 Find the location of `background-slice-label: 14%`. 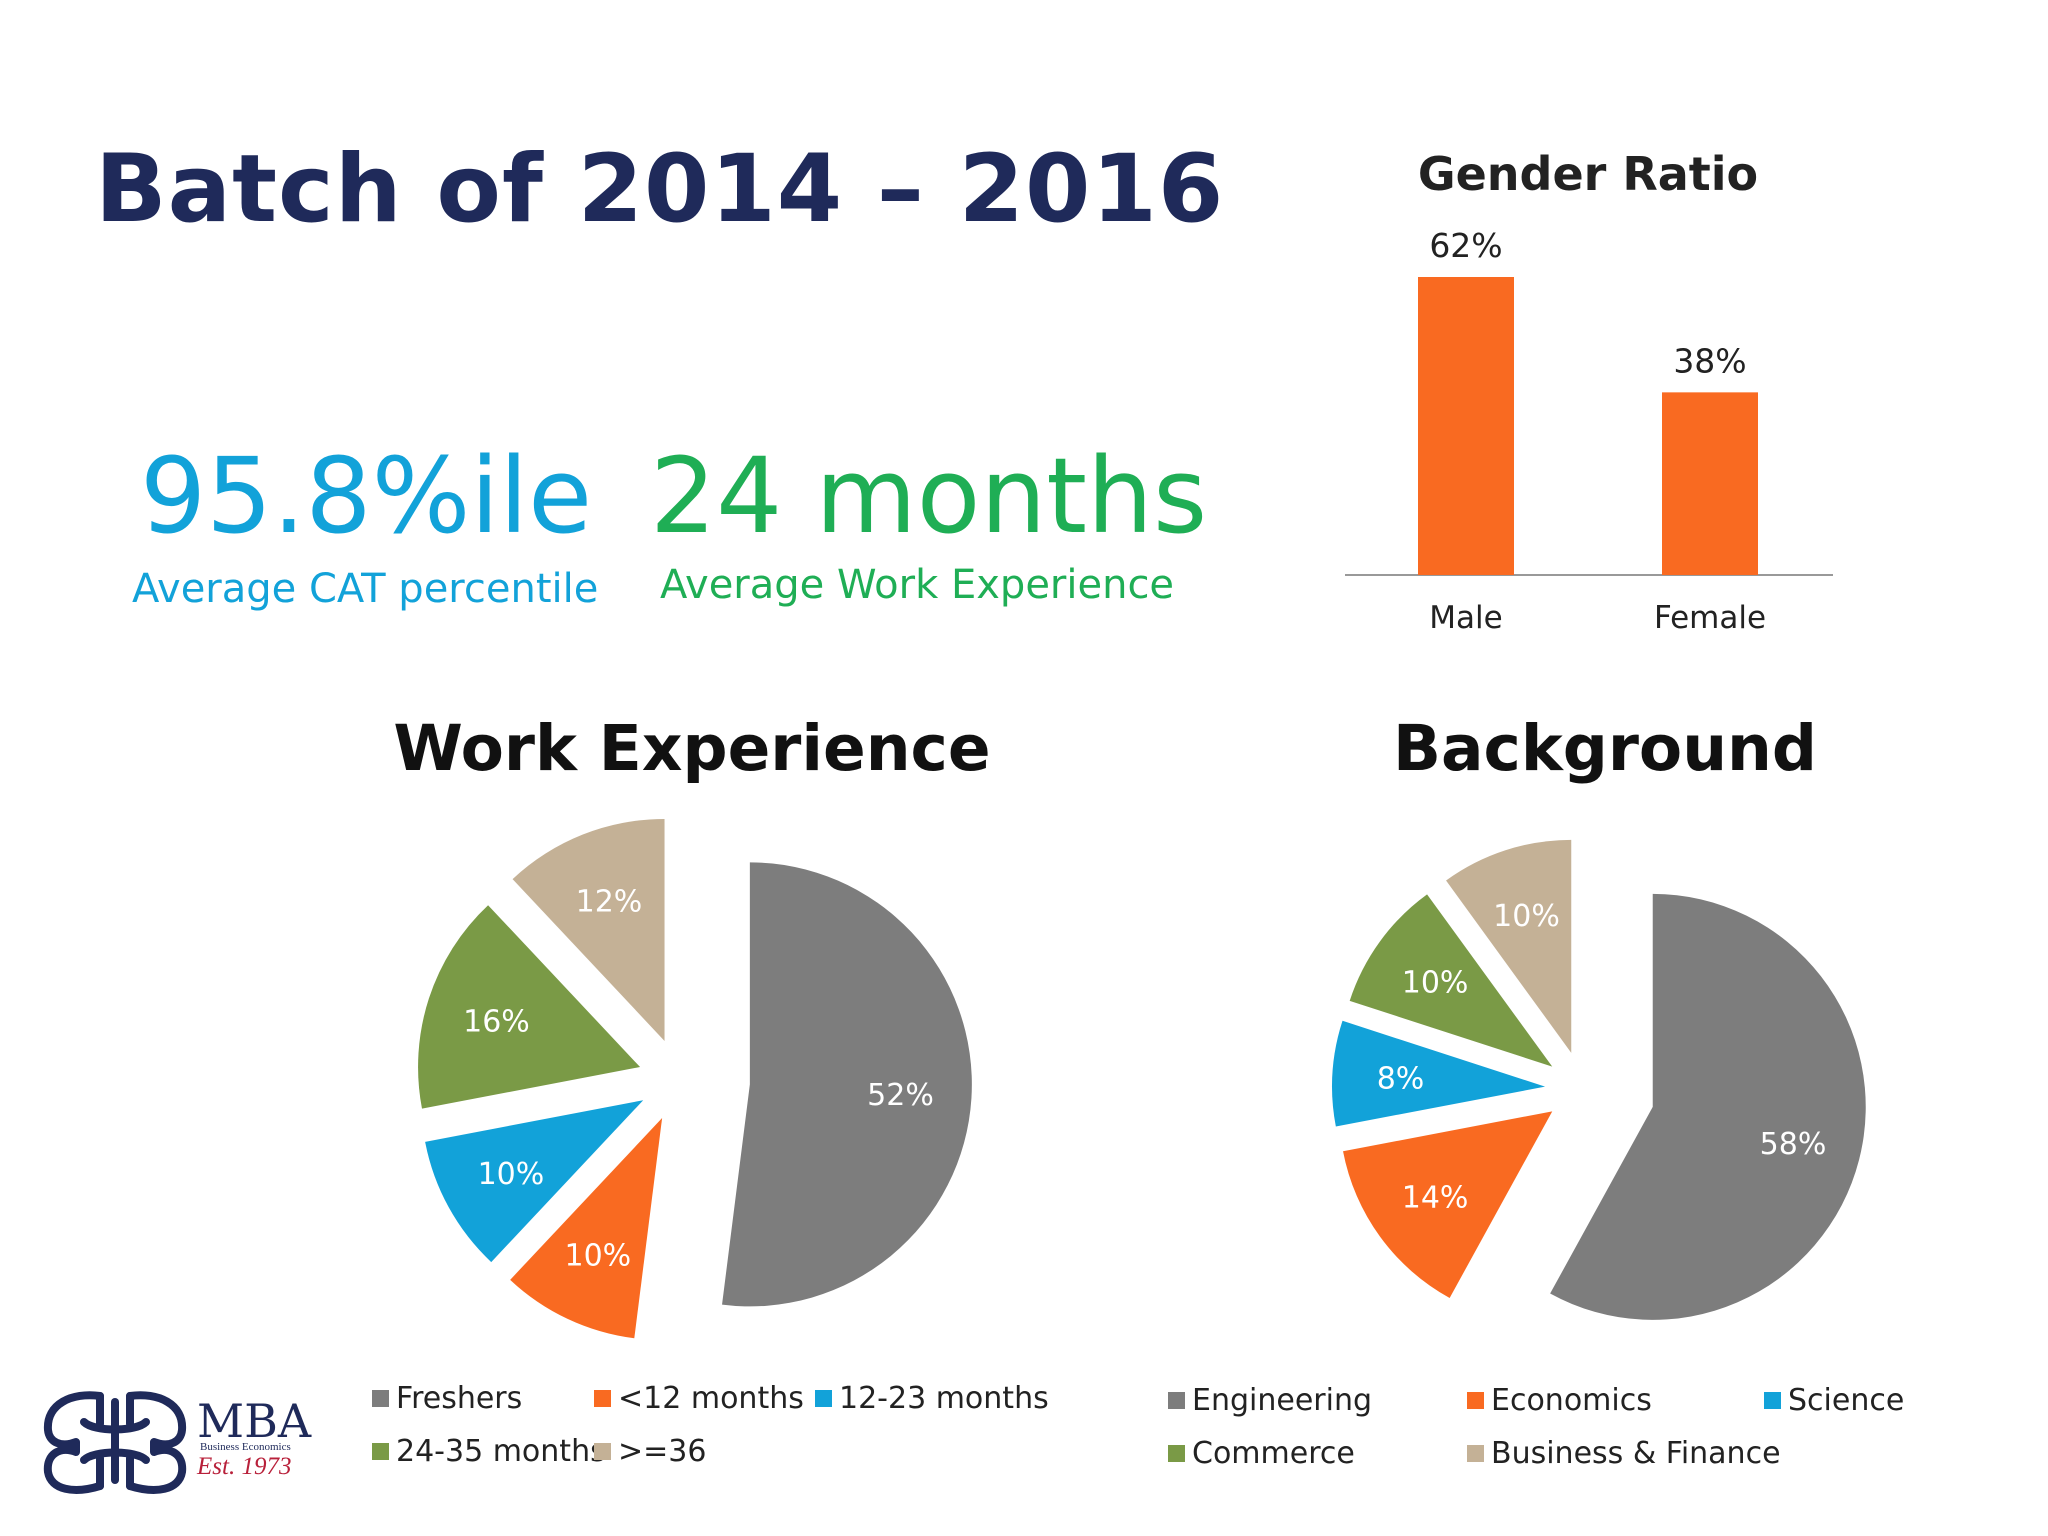

background-slice-label: 14% is located at coordinates (1435, 1197).